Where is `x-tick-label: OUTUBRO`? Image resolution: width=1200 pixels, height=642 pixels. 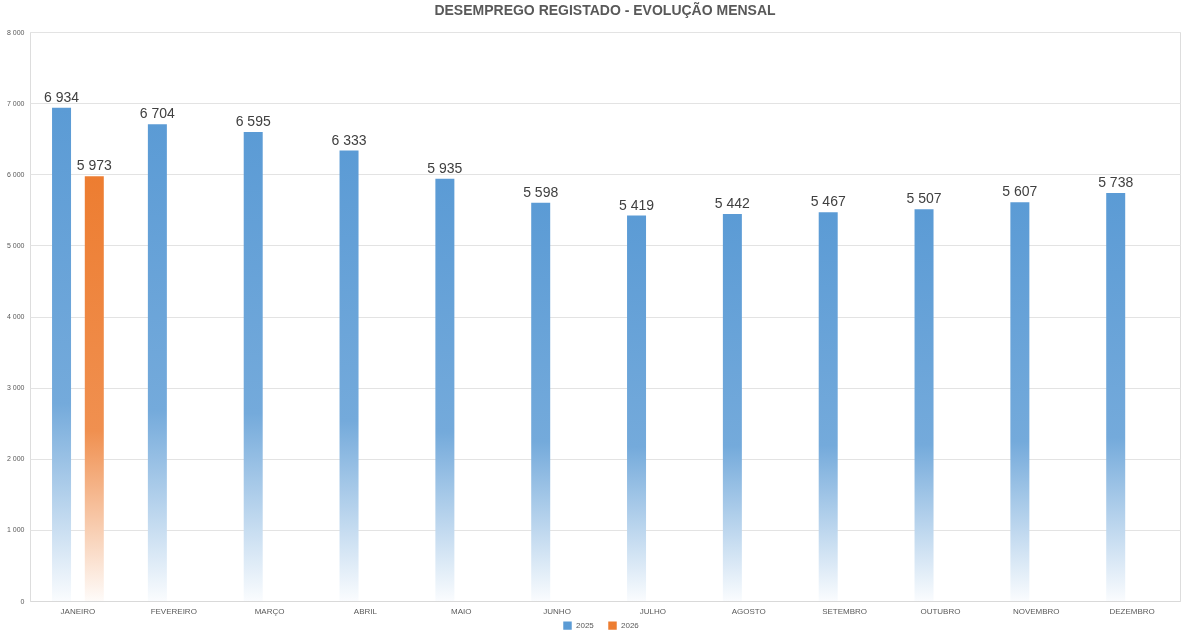
x-tick-label: OUTUBRO is located at coordinates (940, 611).